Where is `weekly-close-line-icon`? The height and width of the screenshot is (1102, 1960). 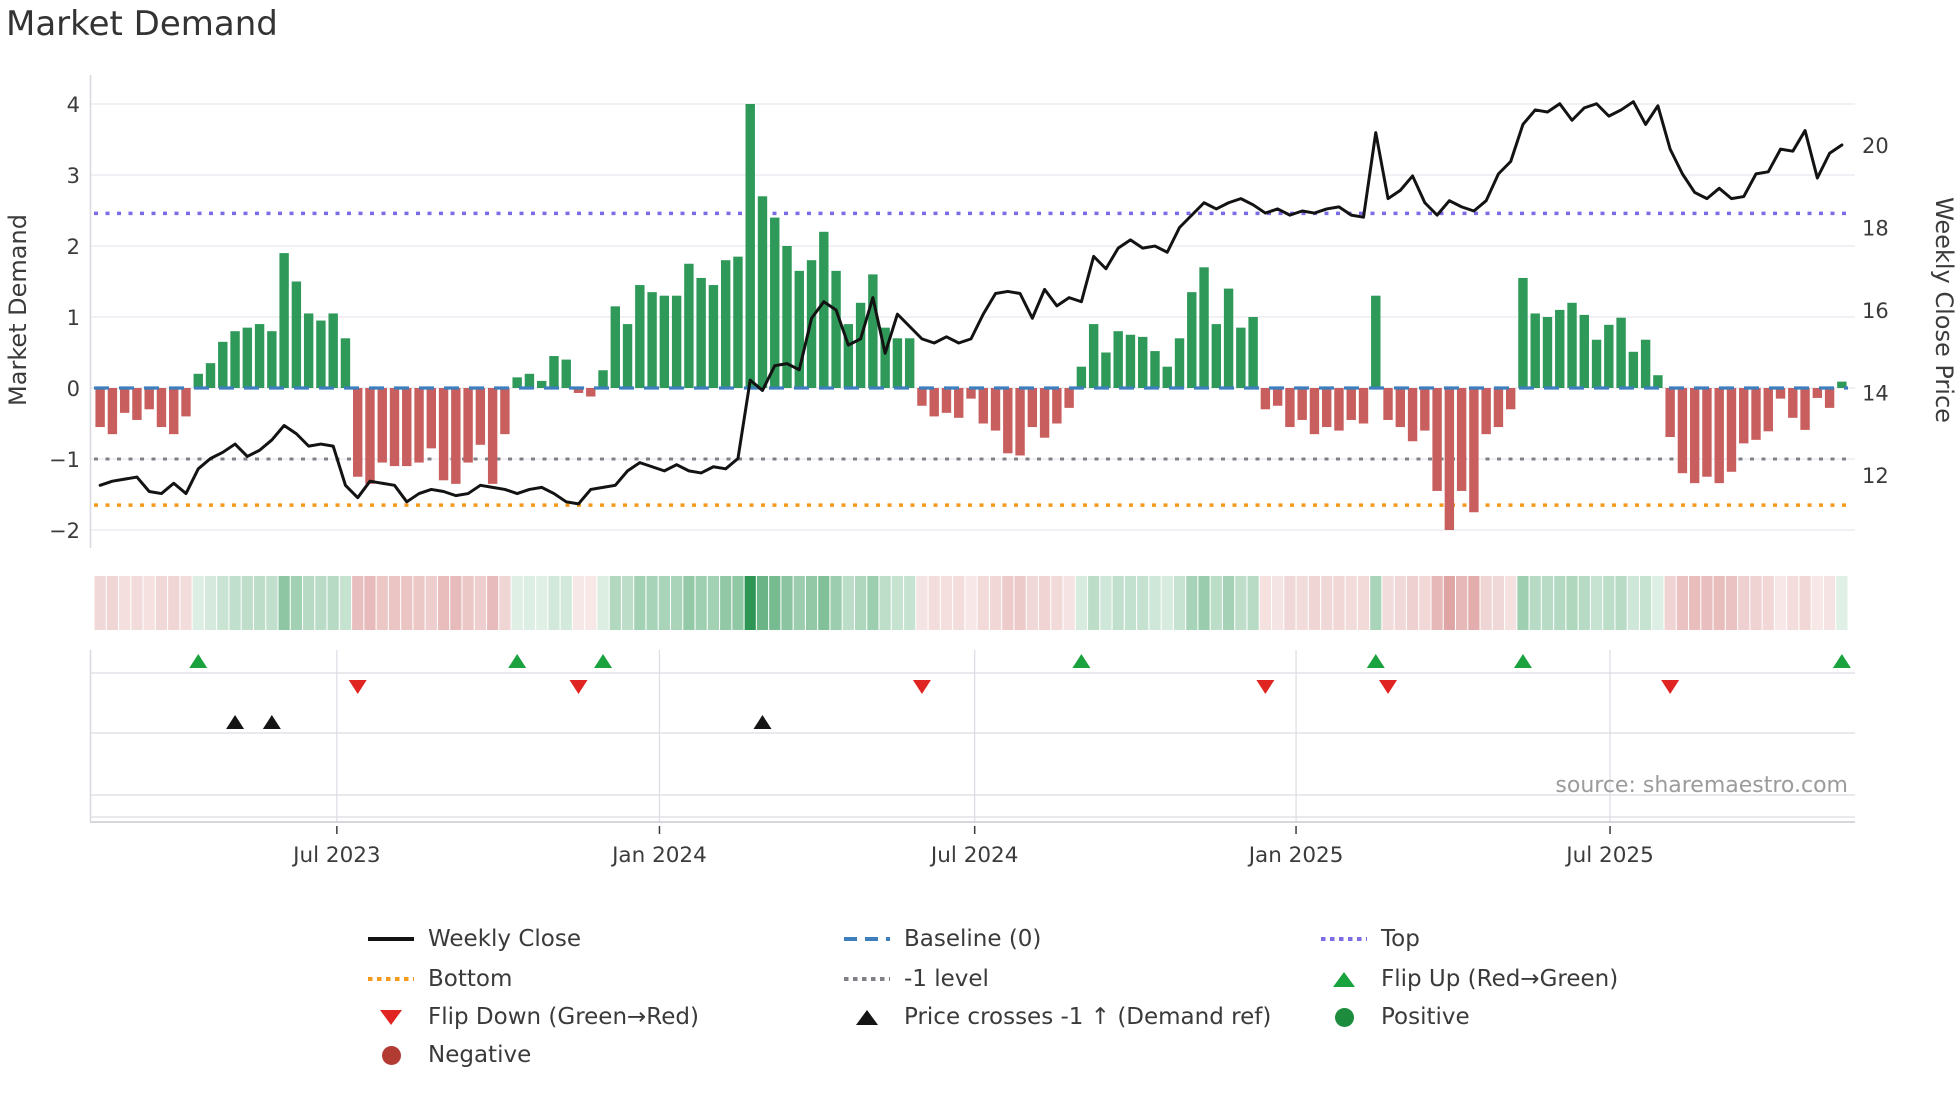
weekly-close-line-icon is located at coordinates (391, 939).